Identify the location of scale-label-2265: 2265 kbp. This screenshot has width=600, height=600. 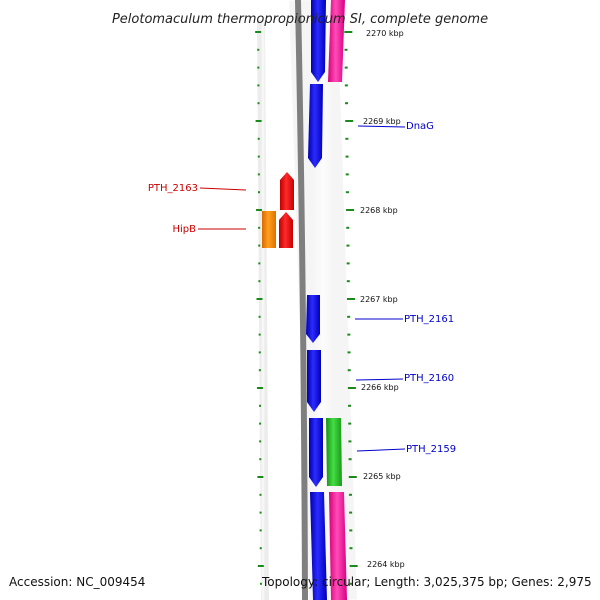
(382, 476).